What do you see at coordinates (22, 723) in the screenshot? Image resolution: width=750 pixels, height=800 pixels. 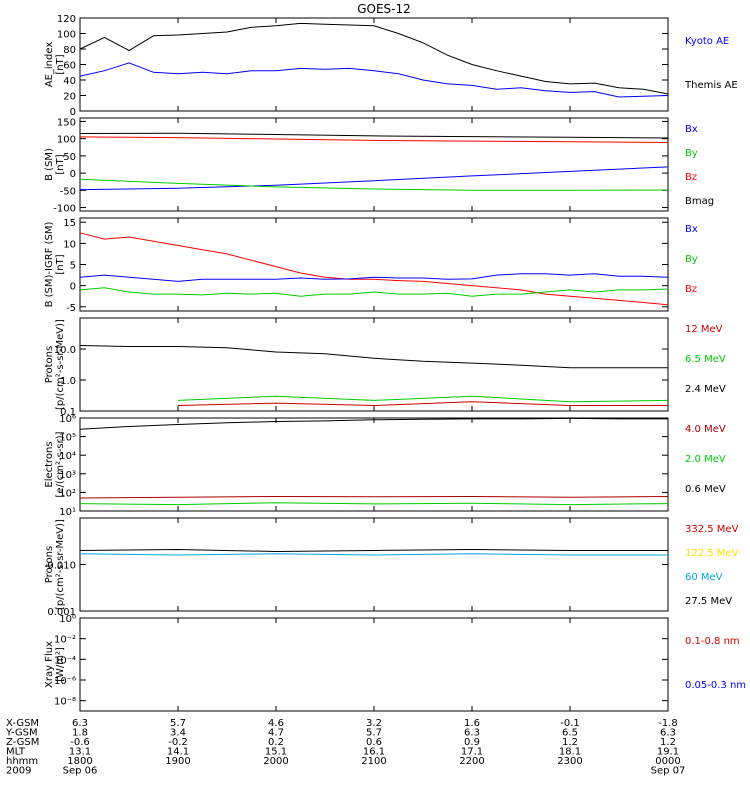 I see `ephemeris-row-label: X-GSM` at bounding box center [22, 723].